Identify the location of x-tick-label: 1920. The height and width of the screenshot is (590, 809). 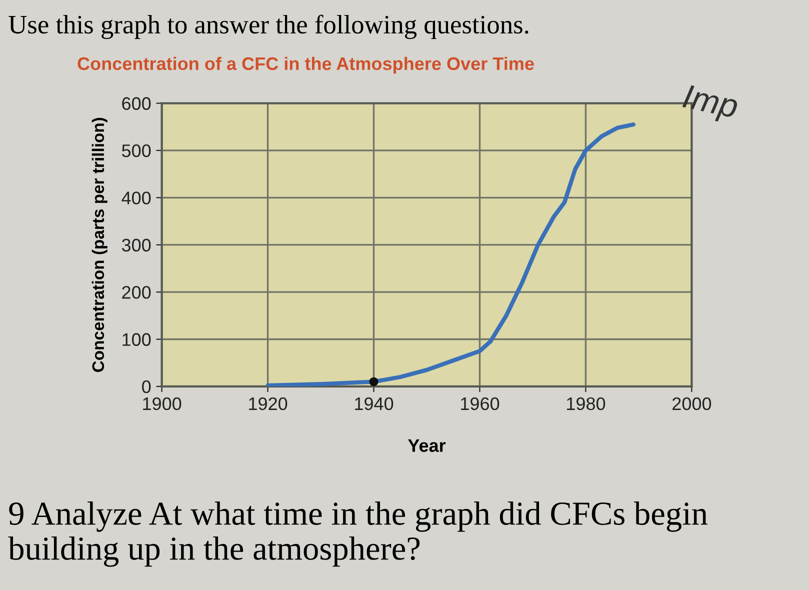
(268, 403).